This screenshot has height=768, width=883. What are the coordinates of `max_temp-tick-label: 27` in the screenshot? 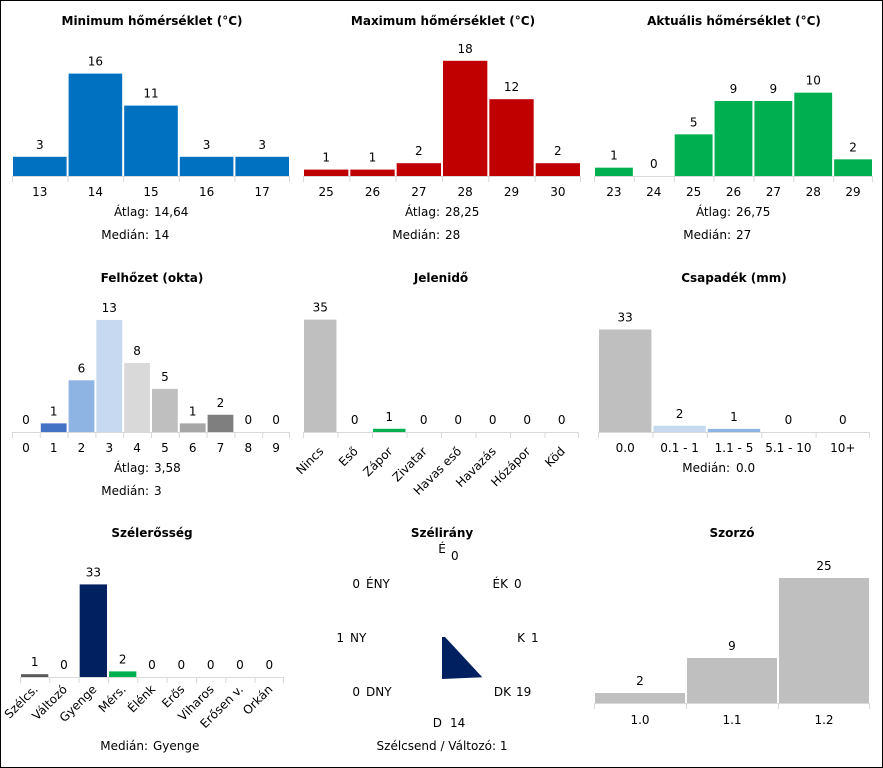 It's located at (418, 192).